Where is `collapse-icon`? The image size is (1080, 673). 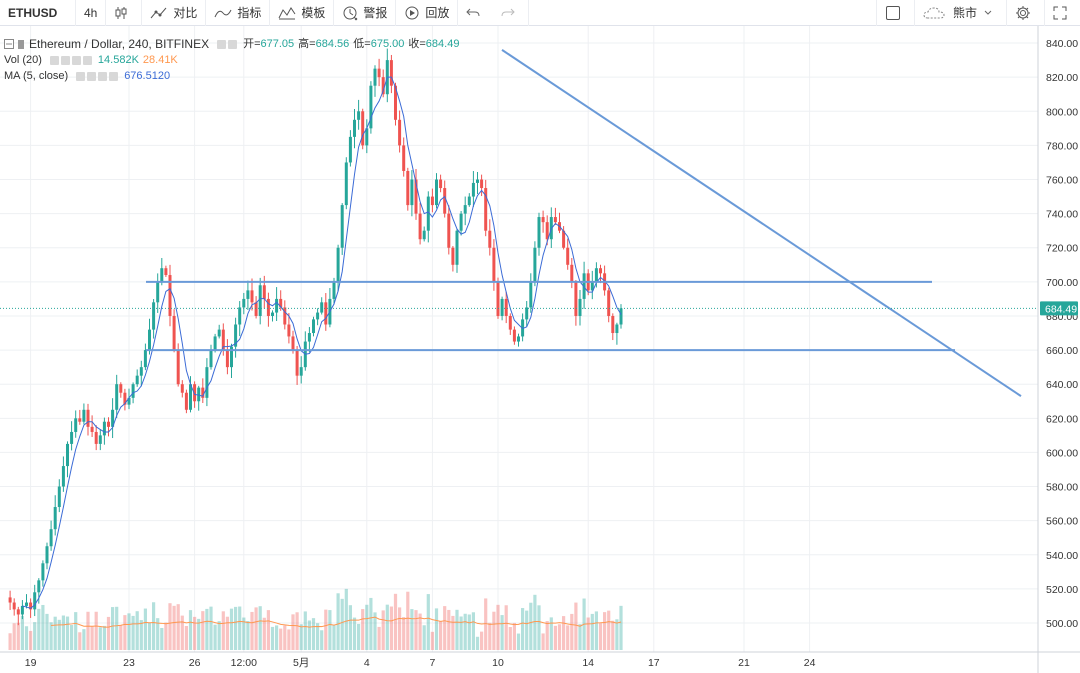
collapse-icon is located at coordinates (9, 44).